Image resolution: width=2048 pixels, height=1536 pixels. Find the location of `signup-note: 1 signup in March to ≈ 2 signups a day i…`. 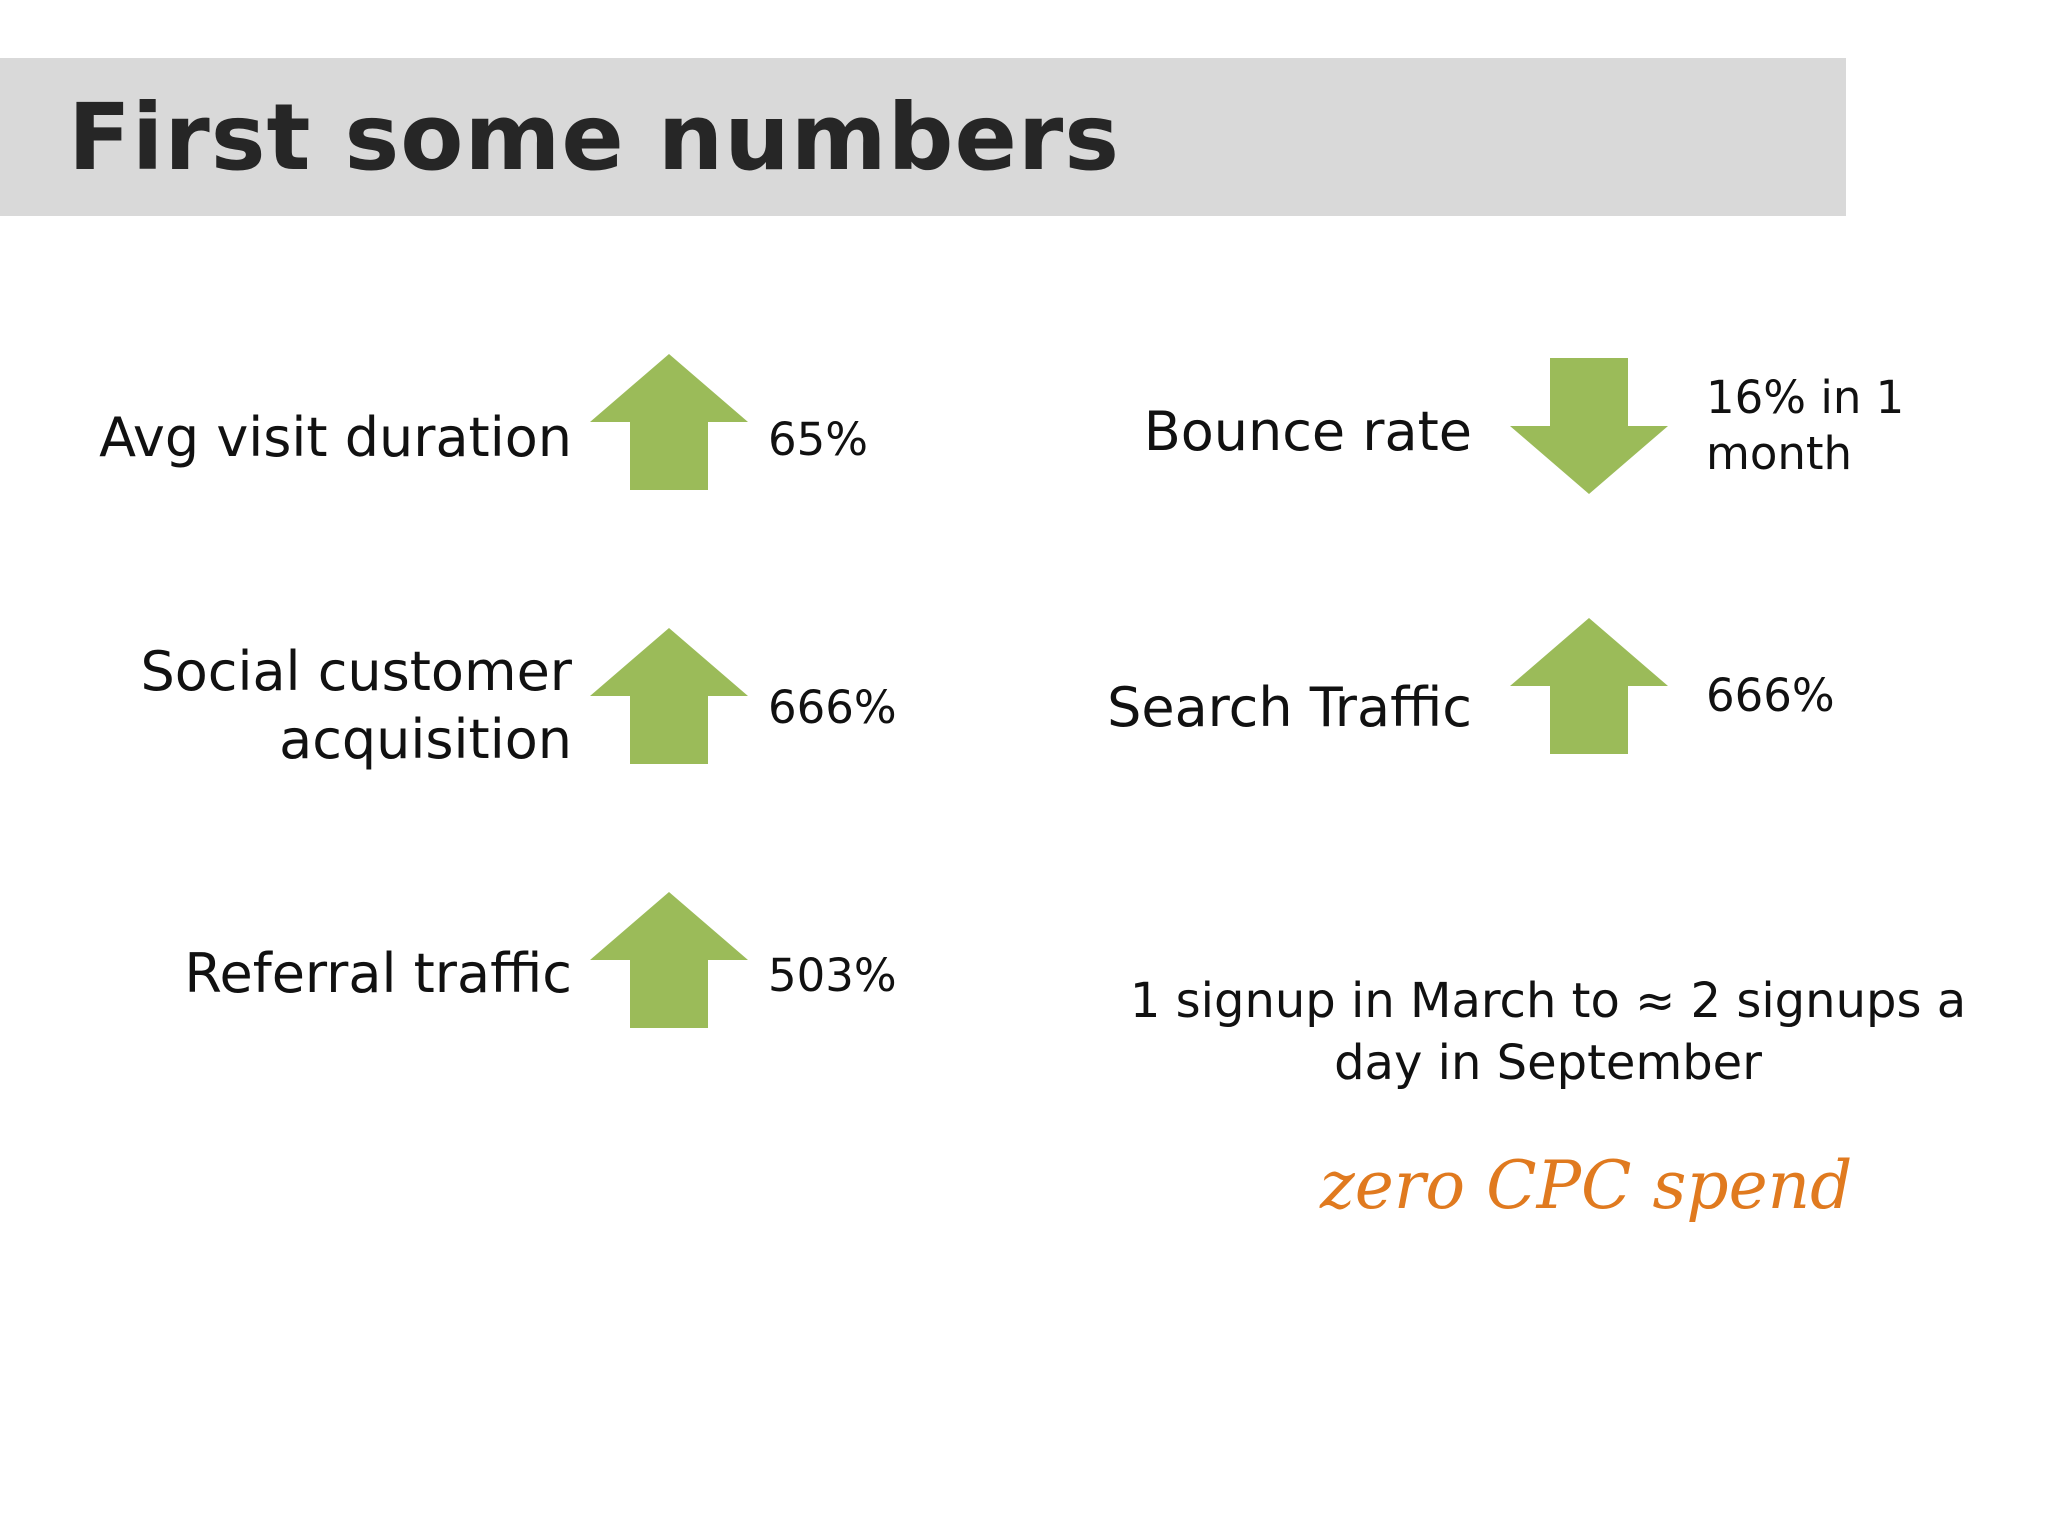

signup-note: 1 signup in March to ≈ 2 signups a day i… is located at coordinates (1548, 1032).